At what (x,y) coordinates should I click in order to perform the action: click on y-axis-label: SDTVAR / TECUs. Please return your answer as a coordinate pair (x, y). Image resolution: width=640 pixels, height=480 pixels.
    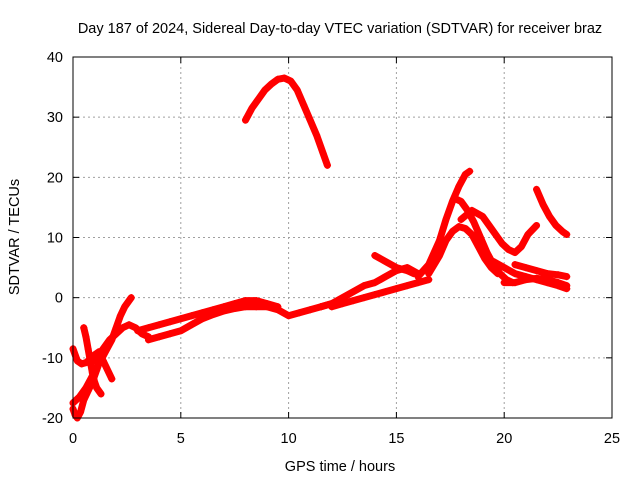
    Looking at the image, I should click on (15, 237).